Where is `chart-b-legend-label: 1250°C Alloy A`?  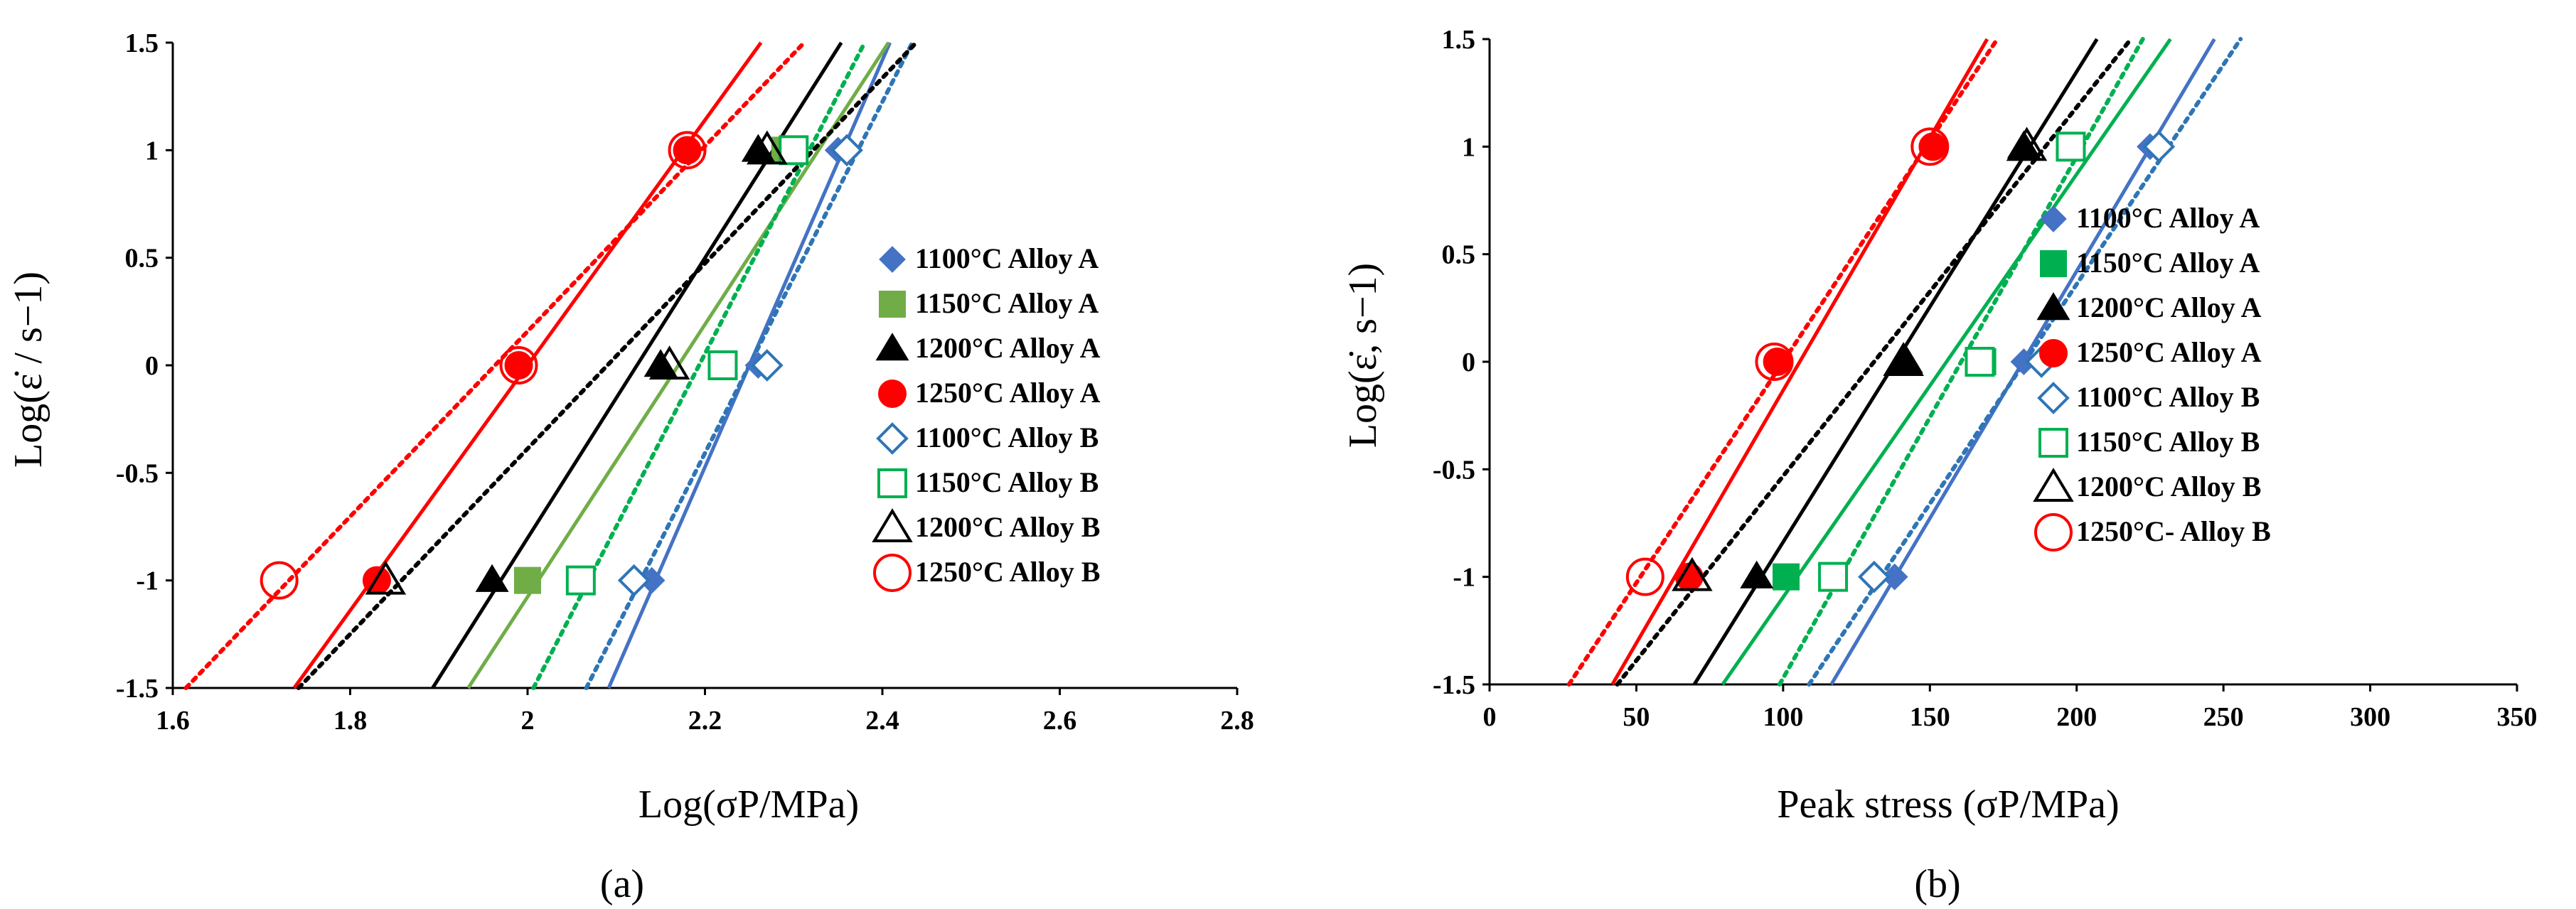 chart-b-legend-label: 1250°C Alloy A is located at coordinates (2169, 352).